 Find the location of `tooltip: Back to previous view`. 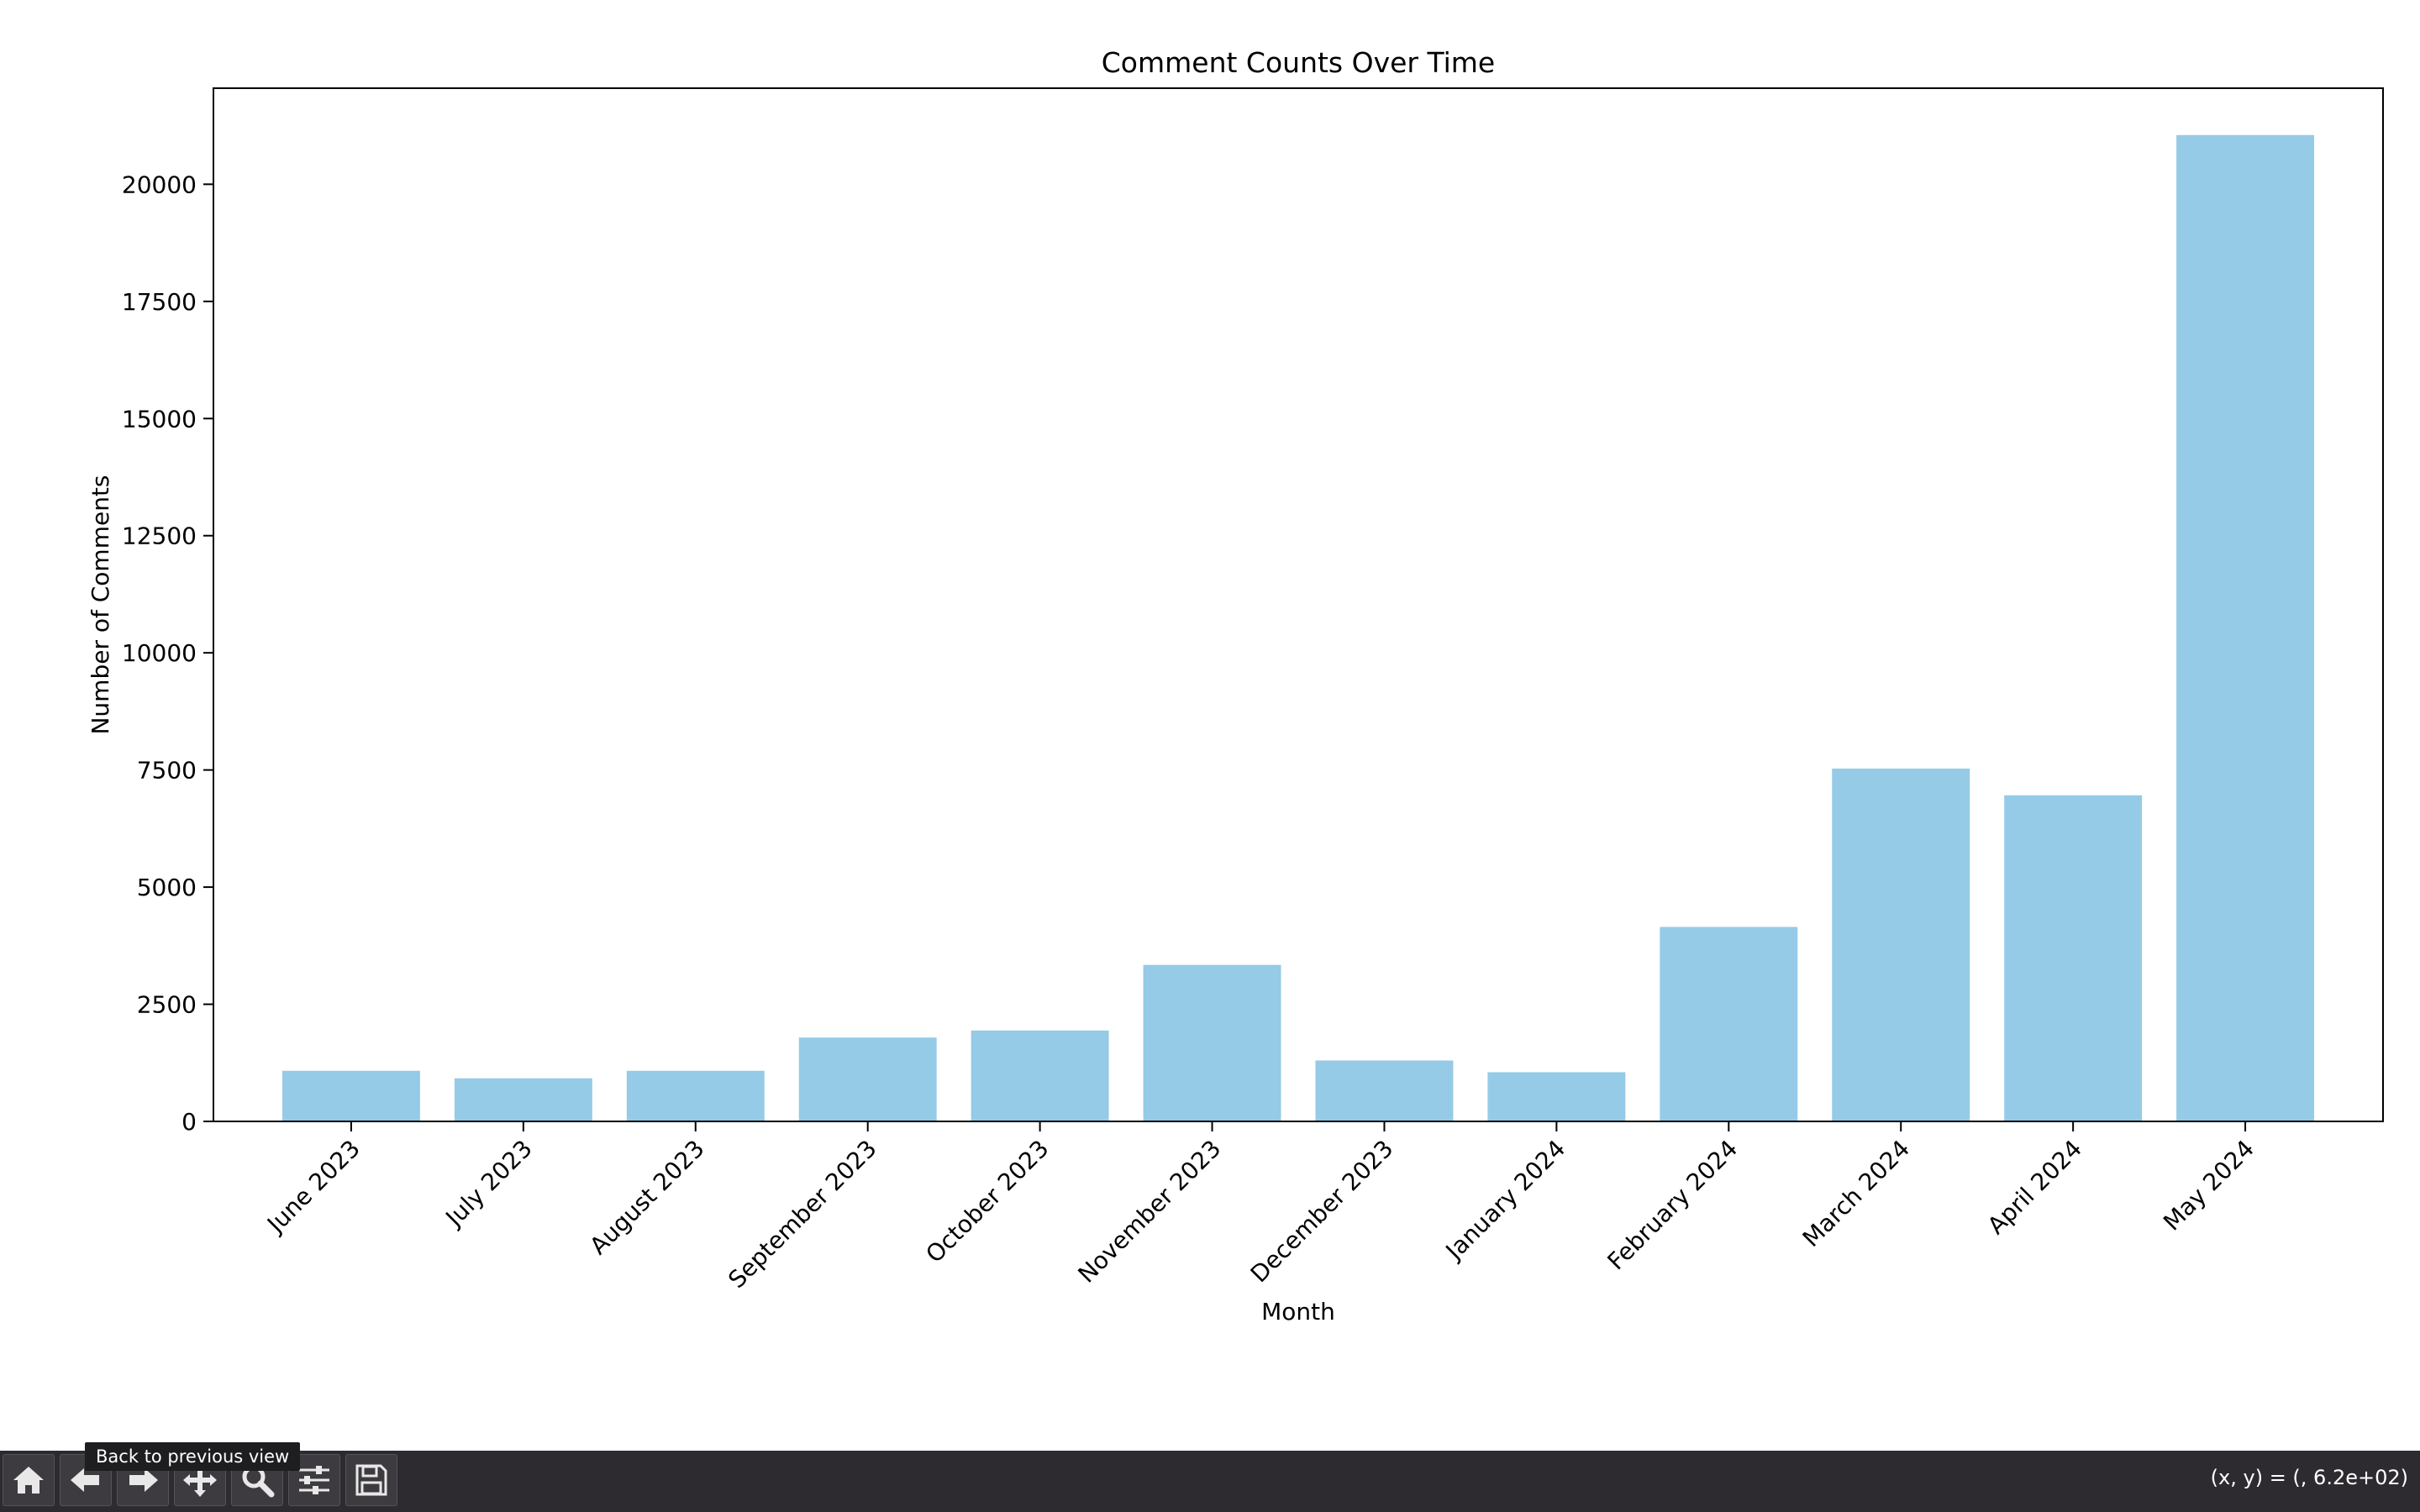

tooltip: Back to previous view is located at coordinates (193, 1456).